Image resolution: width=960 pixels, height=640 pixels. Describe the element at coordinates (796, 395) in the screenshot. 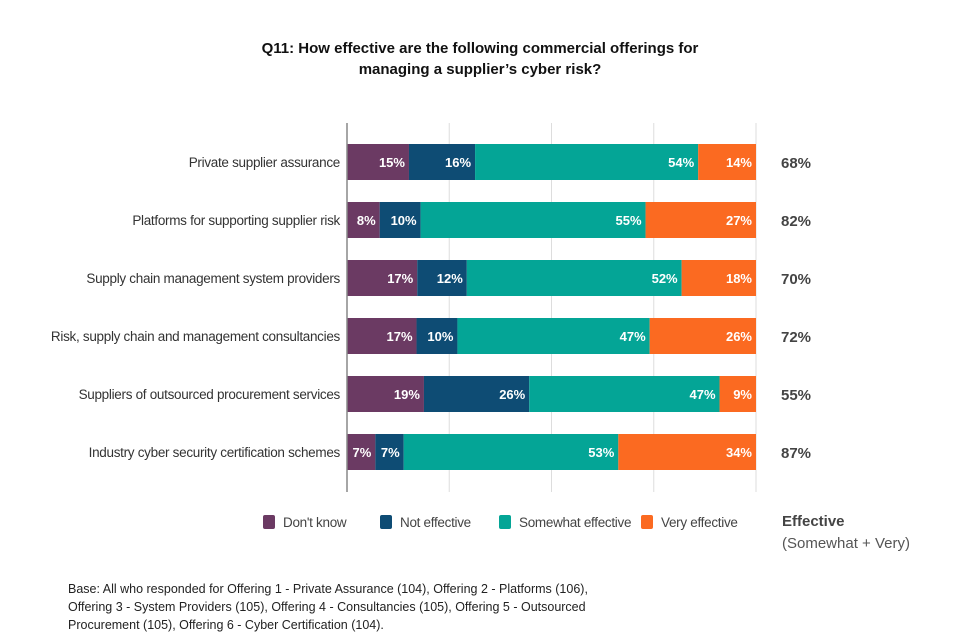

I see `effective-total-label: 55%` at that location.